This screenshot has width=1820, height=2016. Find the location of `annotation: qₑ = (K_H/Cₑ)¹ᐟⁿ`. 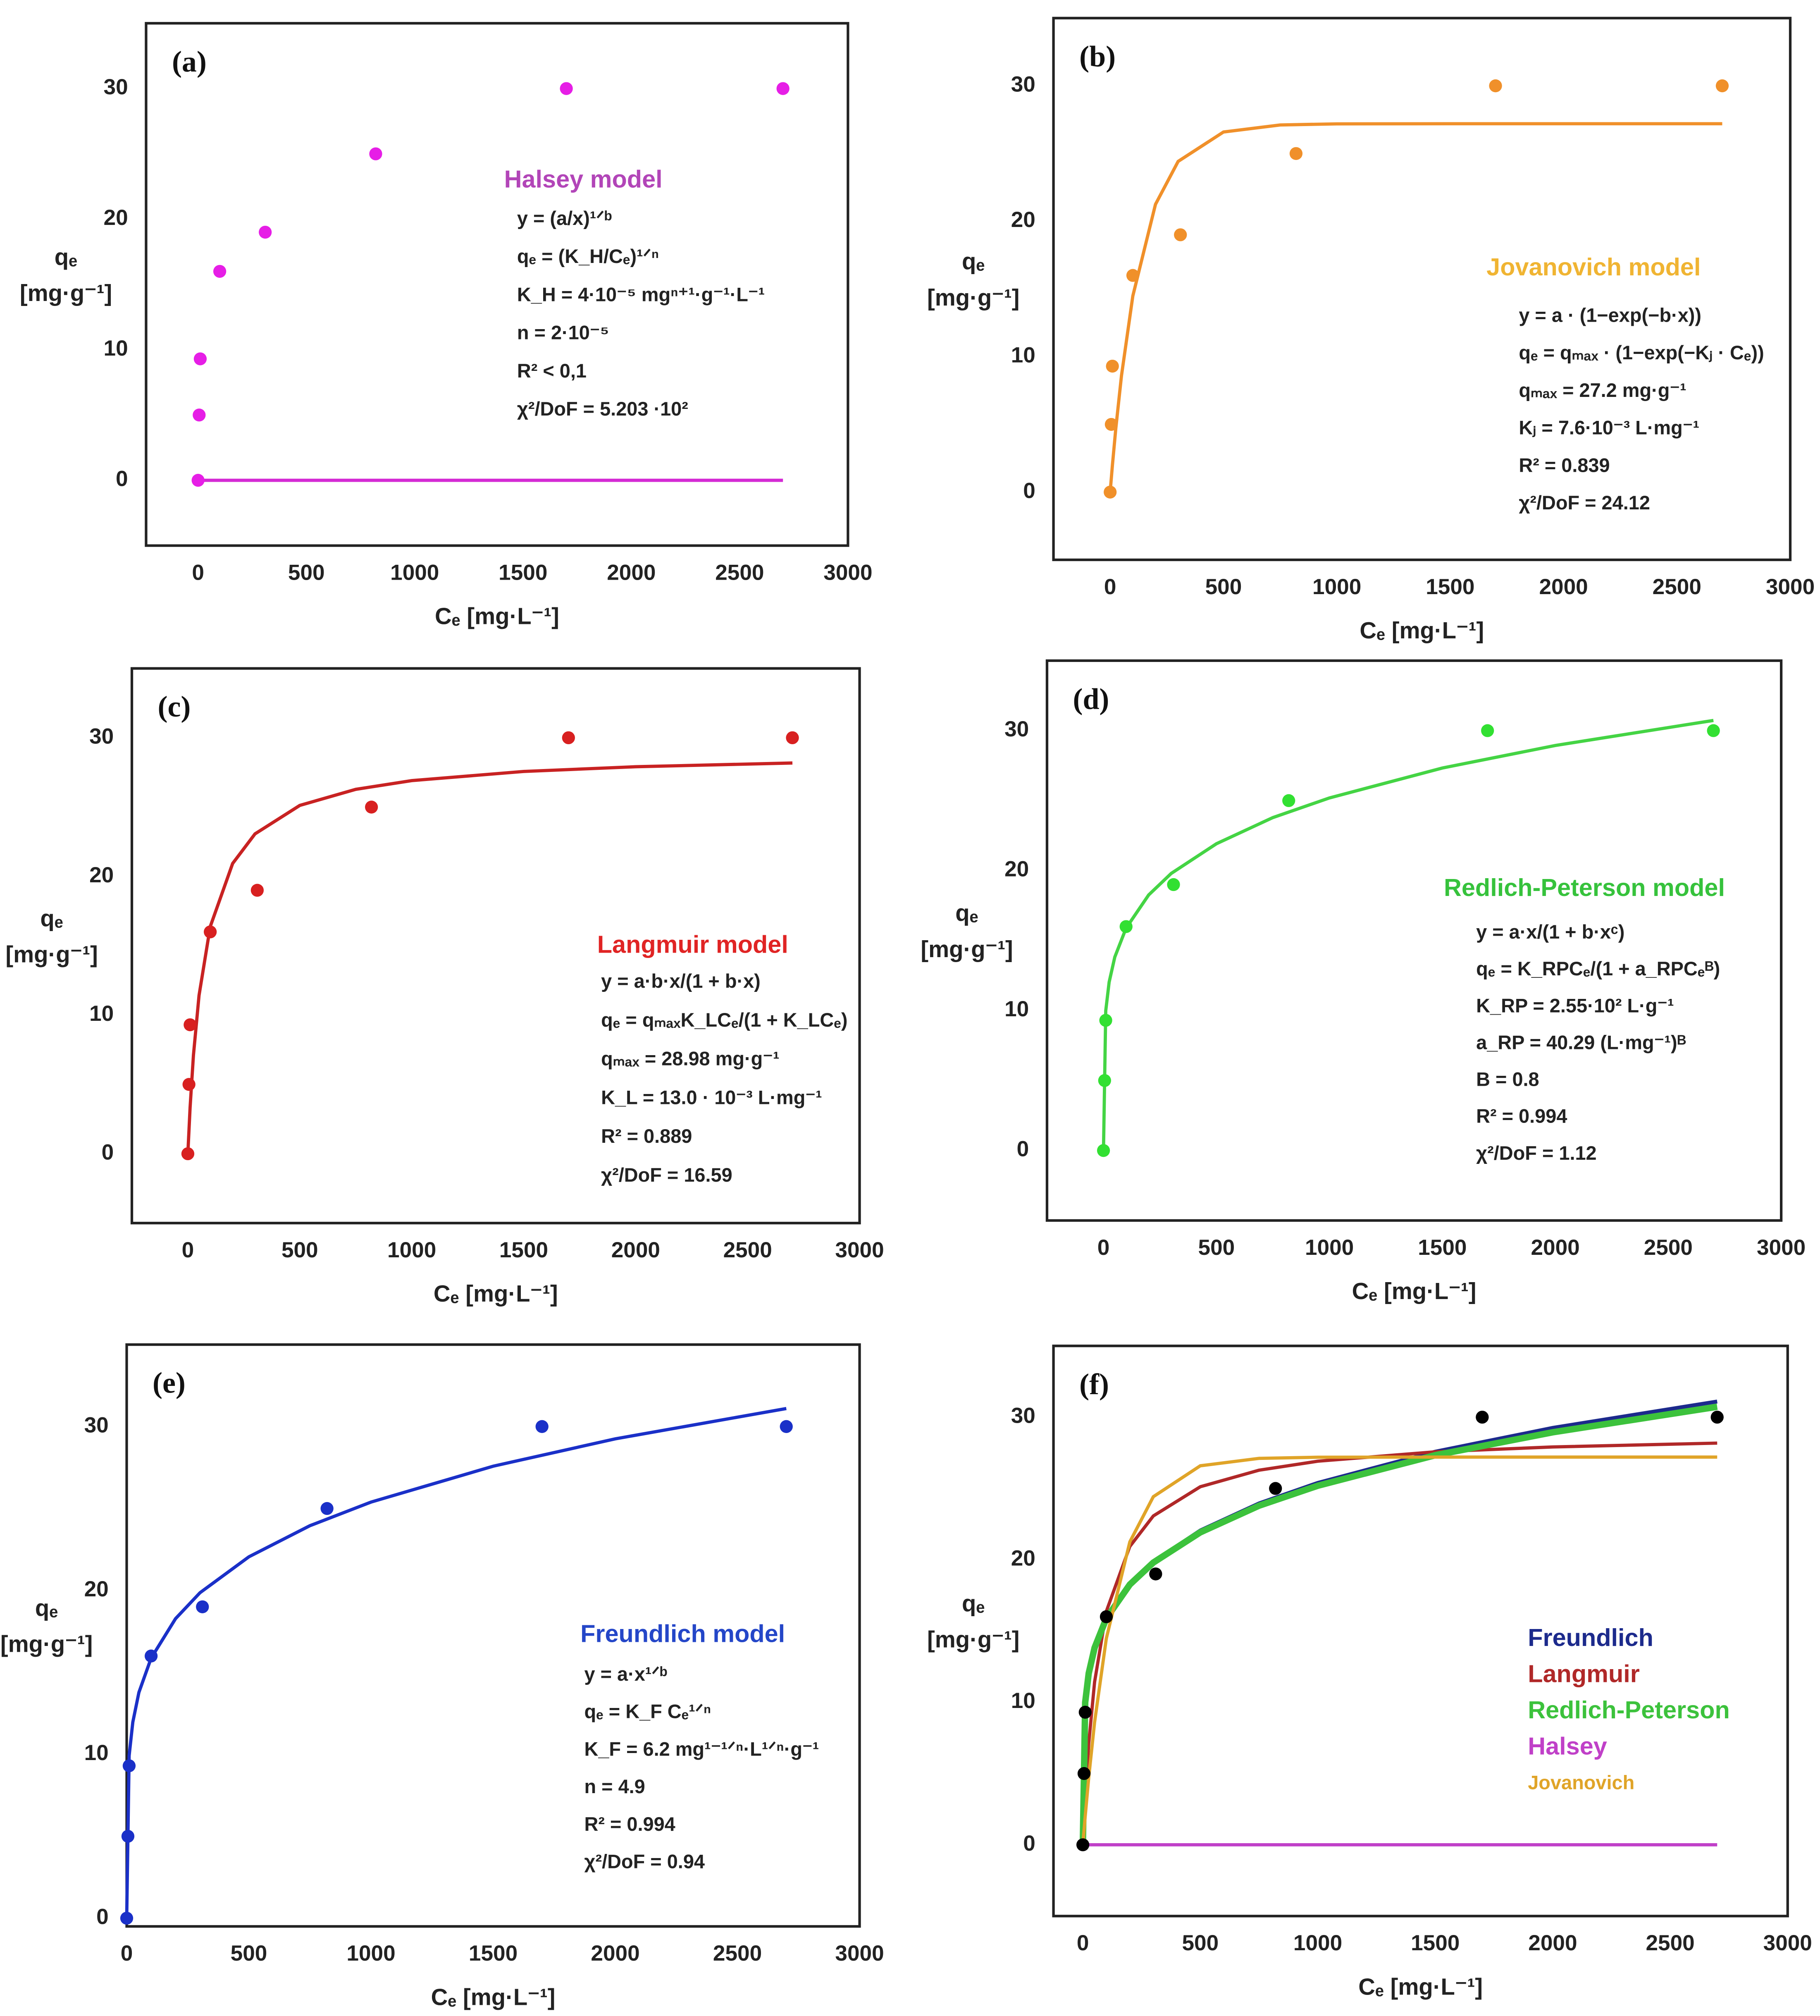

annotation: qₑ = (K_H/Cₑ)¹ᐟⁿ is located at coordinates (588, 256).